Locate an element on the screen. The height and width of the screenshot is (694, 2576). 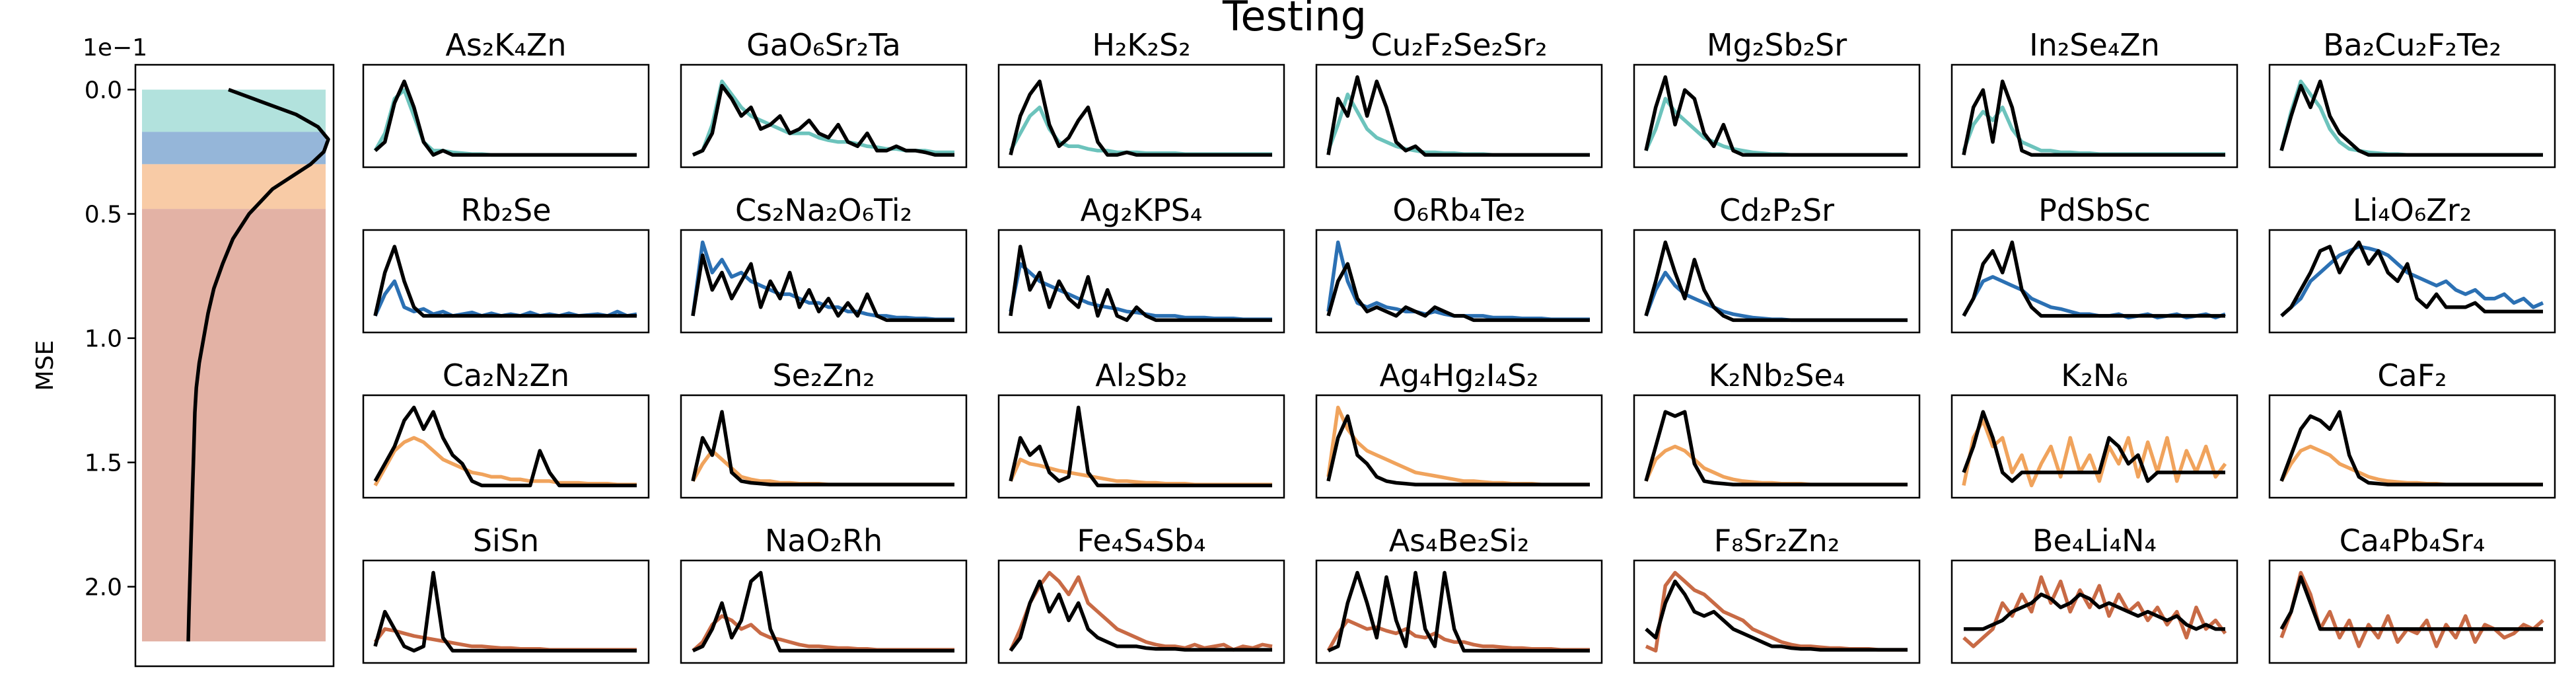
spectrum-panel-15: Se₂Zn₂ is located at coordinates (824, 428).